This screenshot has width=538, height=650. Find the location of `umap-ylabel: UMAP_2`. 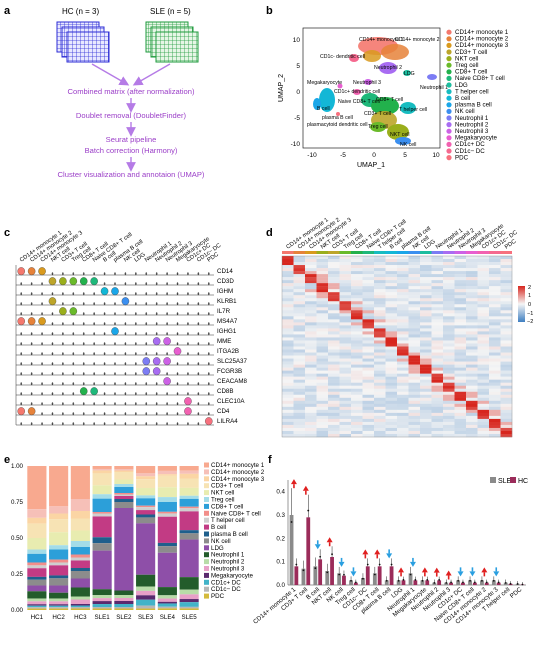

umap-ylabel: UMAP_2 is located at coordinates (281, 88).